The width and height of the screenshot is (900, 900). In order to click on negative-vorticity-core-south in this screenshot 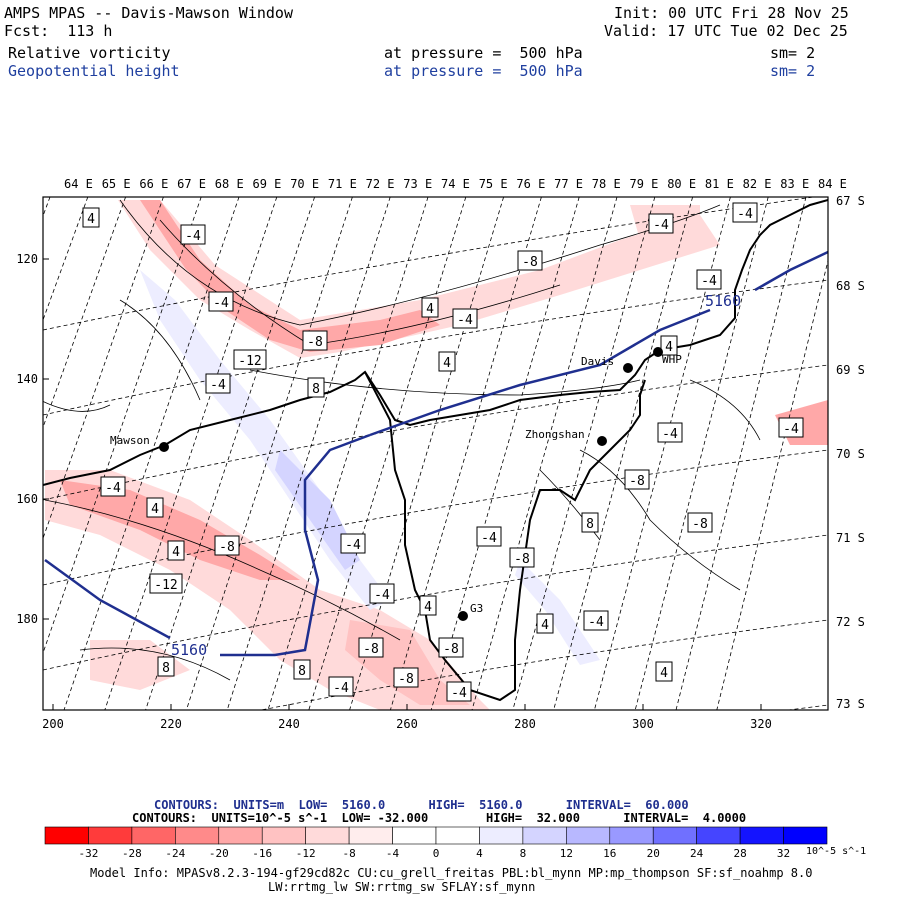, I will do `click(180, 530)`.